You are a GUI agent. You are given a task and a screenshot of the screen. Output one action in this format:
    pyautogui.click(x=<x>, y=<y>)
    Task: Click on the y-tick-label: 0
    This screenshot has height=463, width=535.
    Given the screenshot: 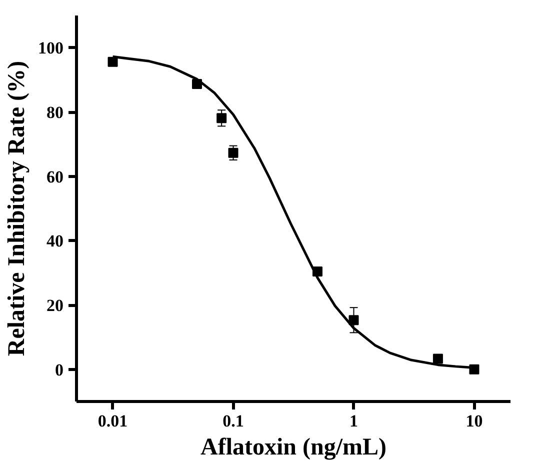 What is the action you would take?
    pyautogui.click(x=59, y=370)
    